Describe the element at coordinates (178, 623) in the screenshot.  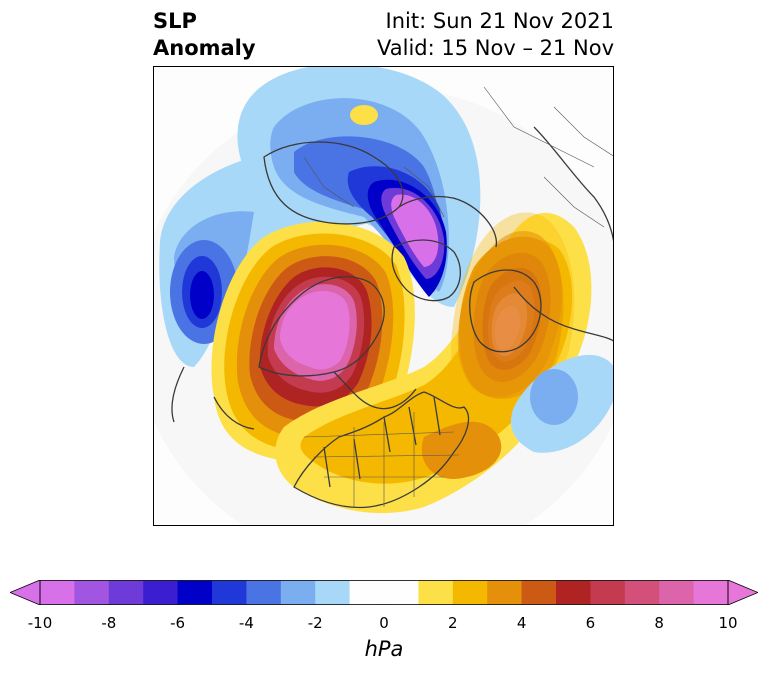
I see `colorbar-tick-label: -6` at that location.